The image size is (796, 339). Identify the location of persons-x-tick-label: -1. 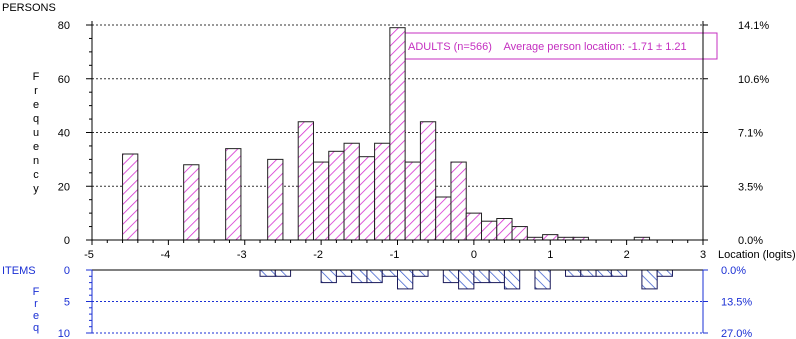
(395, 255).